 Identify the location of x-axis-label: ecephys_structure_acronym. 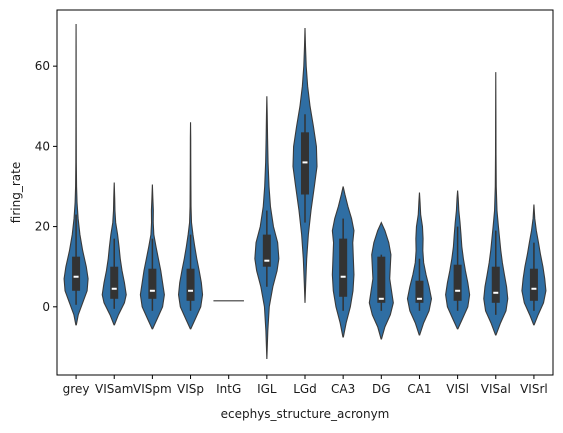
(305, 414).